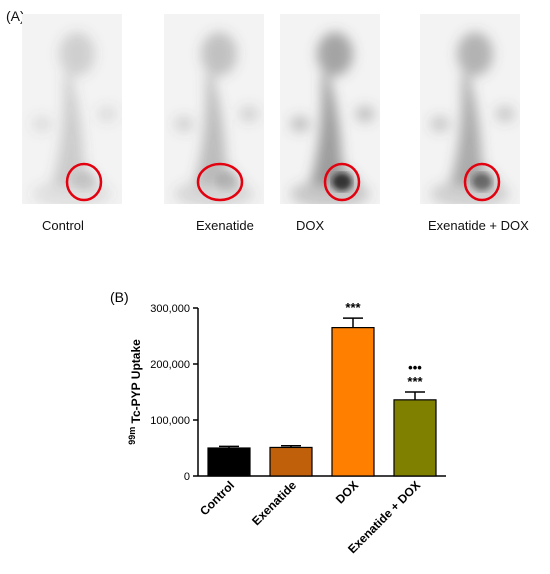  I want to click on y-tick-label: 200,000, so click(170, 365).